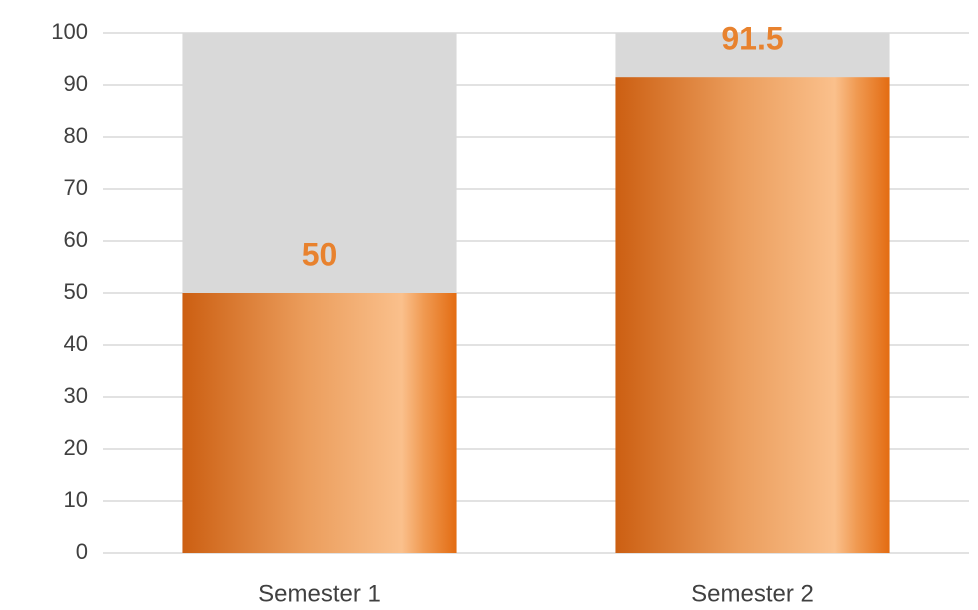  Describe the element at coordinates (76, 447) in the screenshot. I see `y-tick-label: 20` at that location.